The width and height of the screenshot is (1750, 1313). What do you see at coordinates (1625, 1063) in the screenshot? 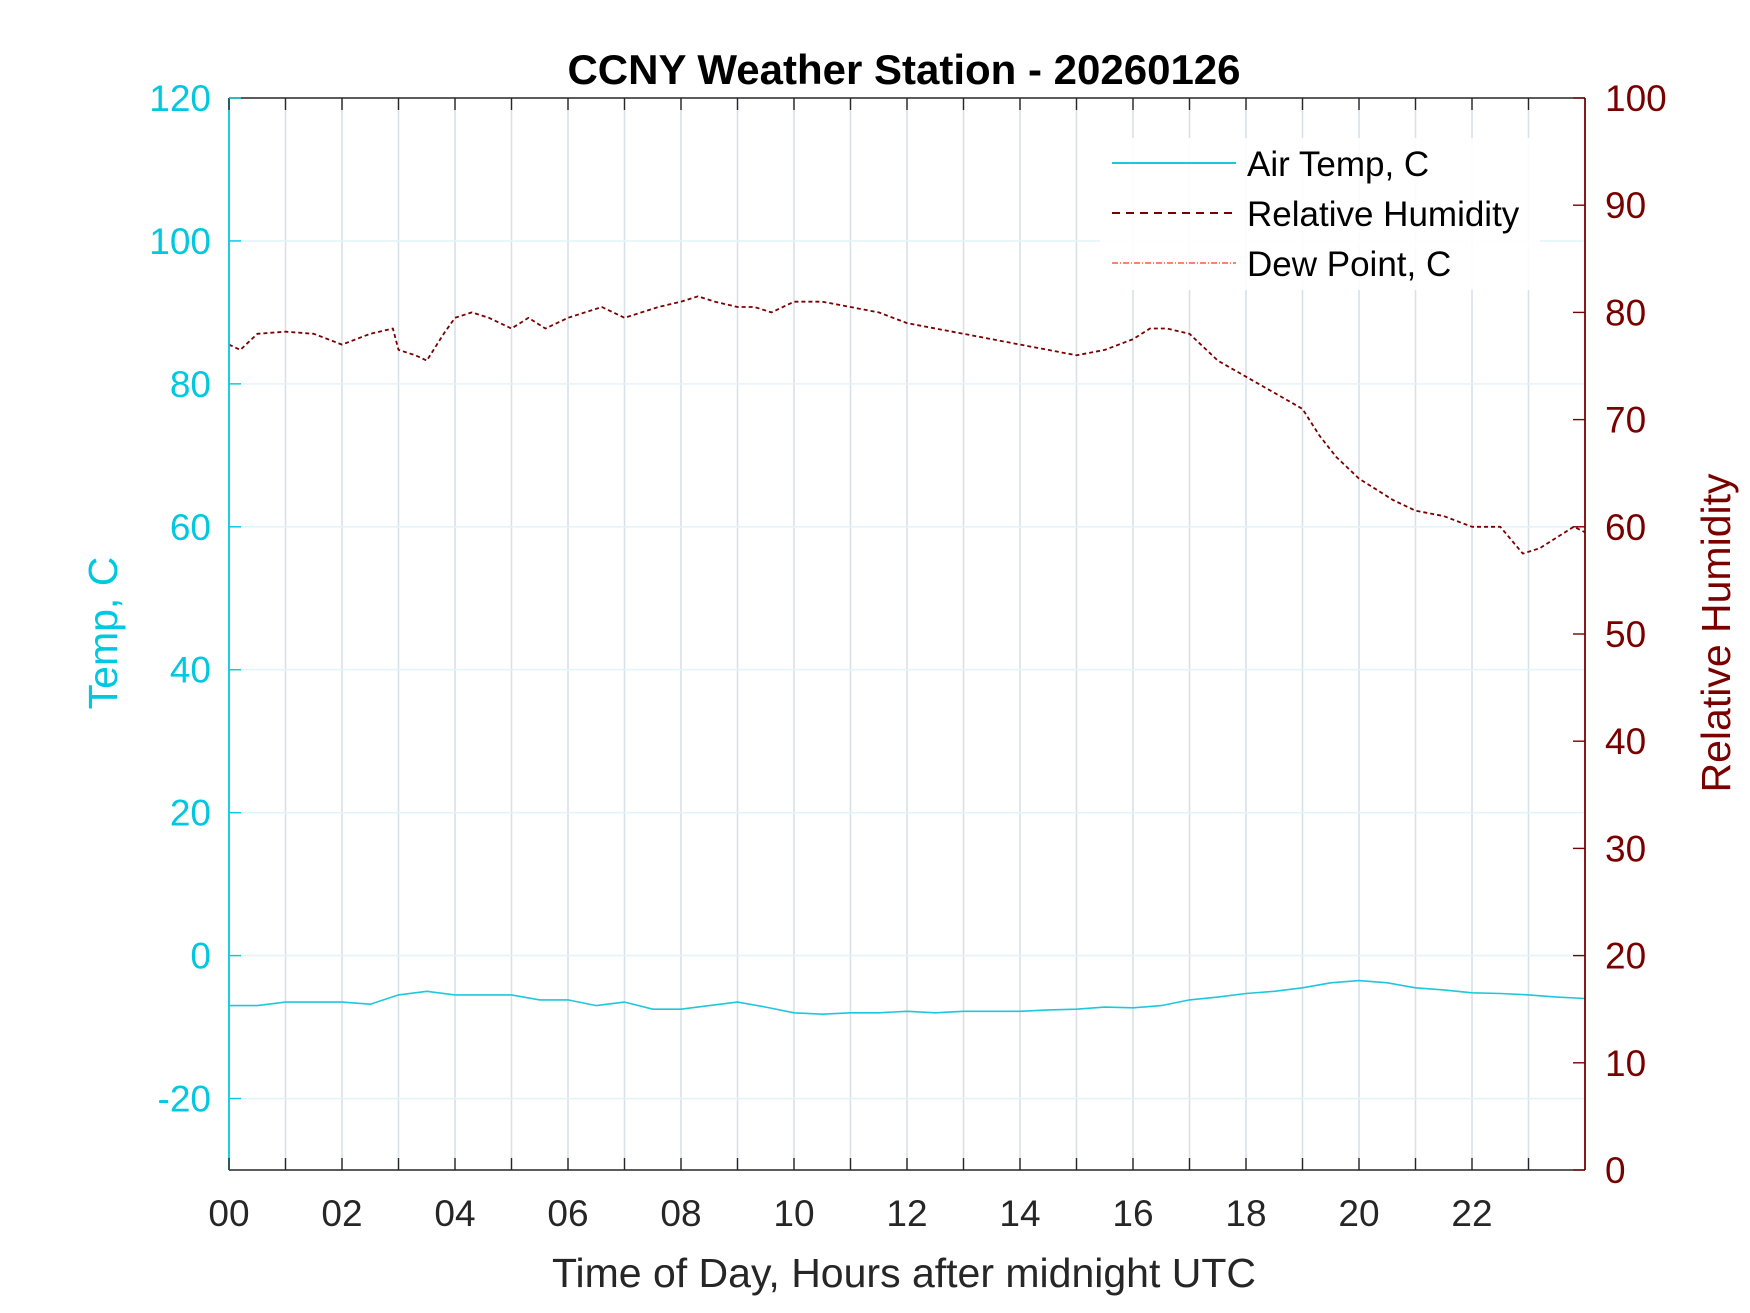
I see `y-right-tick-label: 10` at bounding box center [1625, 1063].